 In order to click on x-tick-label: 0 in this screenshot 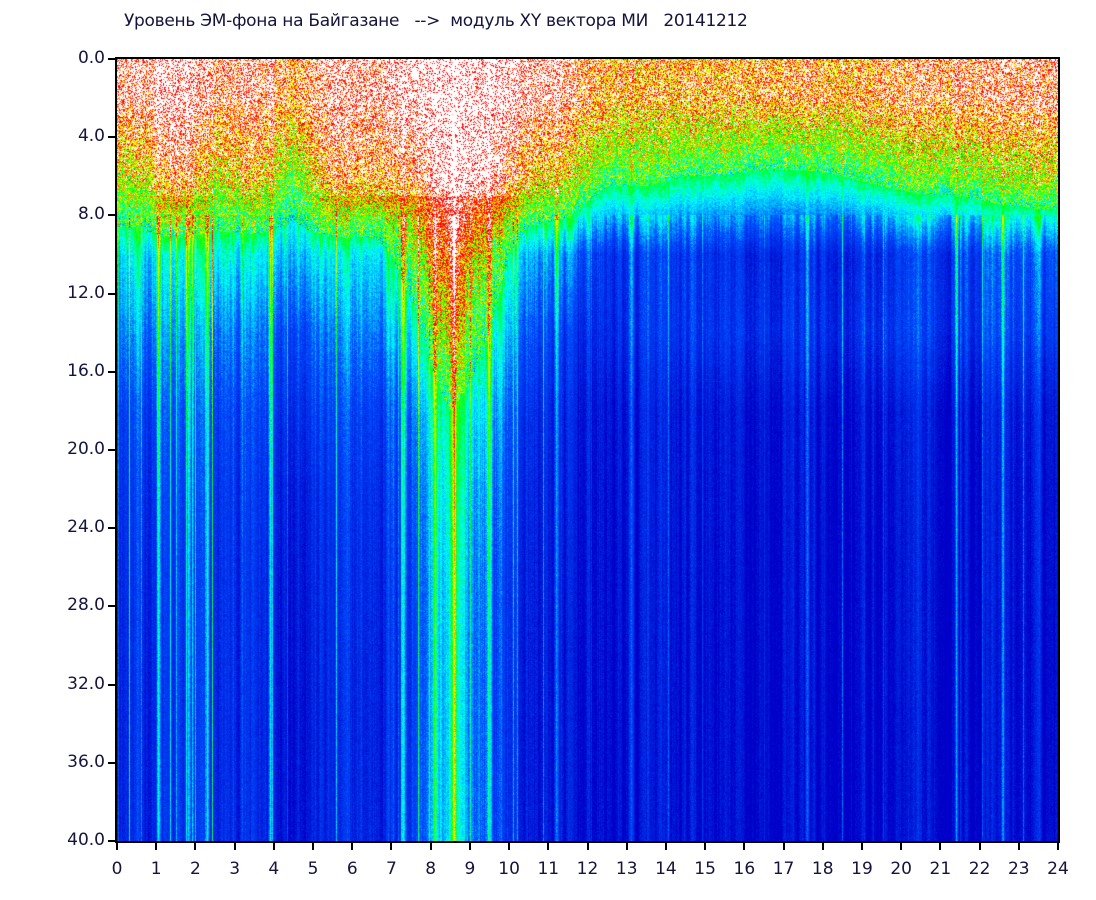, I will do `click(117, 869)`.